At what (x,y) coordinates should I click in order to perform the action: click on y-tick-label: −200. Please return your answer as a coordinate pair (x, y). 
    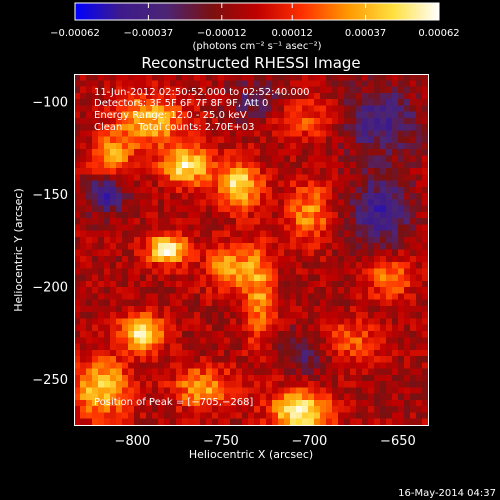
    Looking at the image, I should click on (50, 287).